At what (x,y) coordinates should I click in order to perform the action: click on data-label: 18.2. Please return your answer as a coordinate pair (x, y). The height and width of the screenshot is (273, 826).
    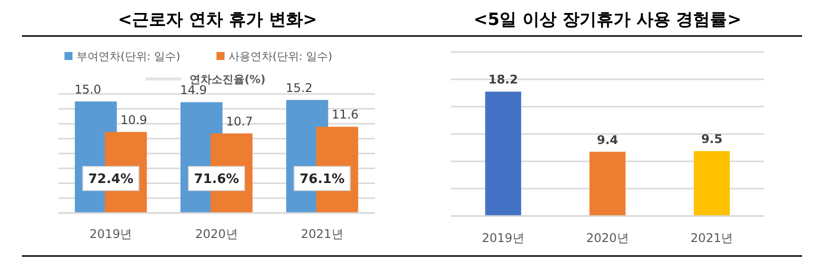
    Looking at the image, I should click on (503, 79).